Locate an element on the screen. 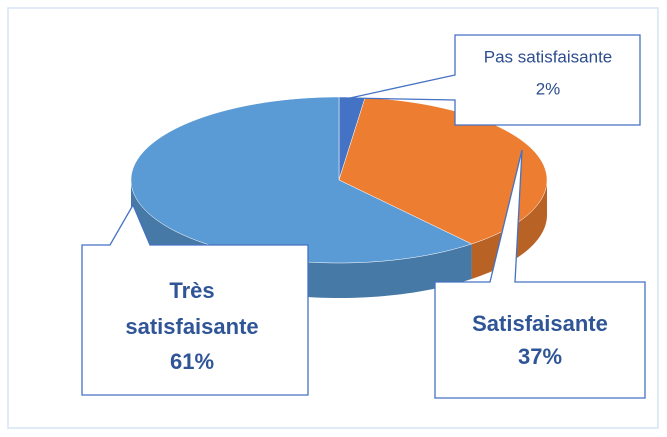 The width and height of the screenshot is (667, 437). callout-box is located at coordinates (495, 80).